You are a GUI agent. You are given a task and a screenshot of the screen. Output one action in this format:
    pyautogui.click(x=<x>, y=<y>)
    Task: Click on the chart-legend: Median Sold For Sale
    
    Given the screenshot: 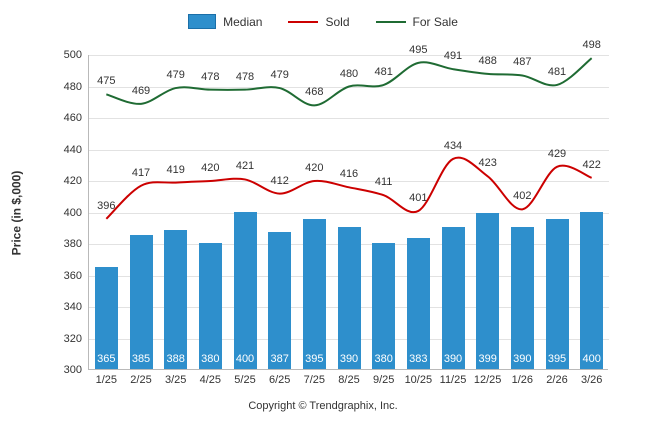 What is the action you would take?
    pyautogui.click(x=323, y=21)
    